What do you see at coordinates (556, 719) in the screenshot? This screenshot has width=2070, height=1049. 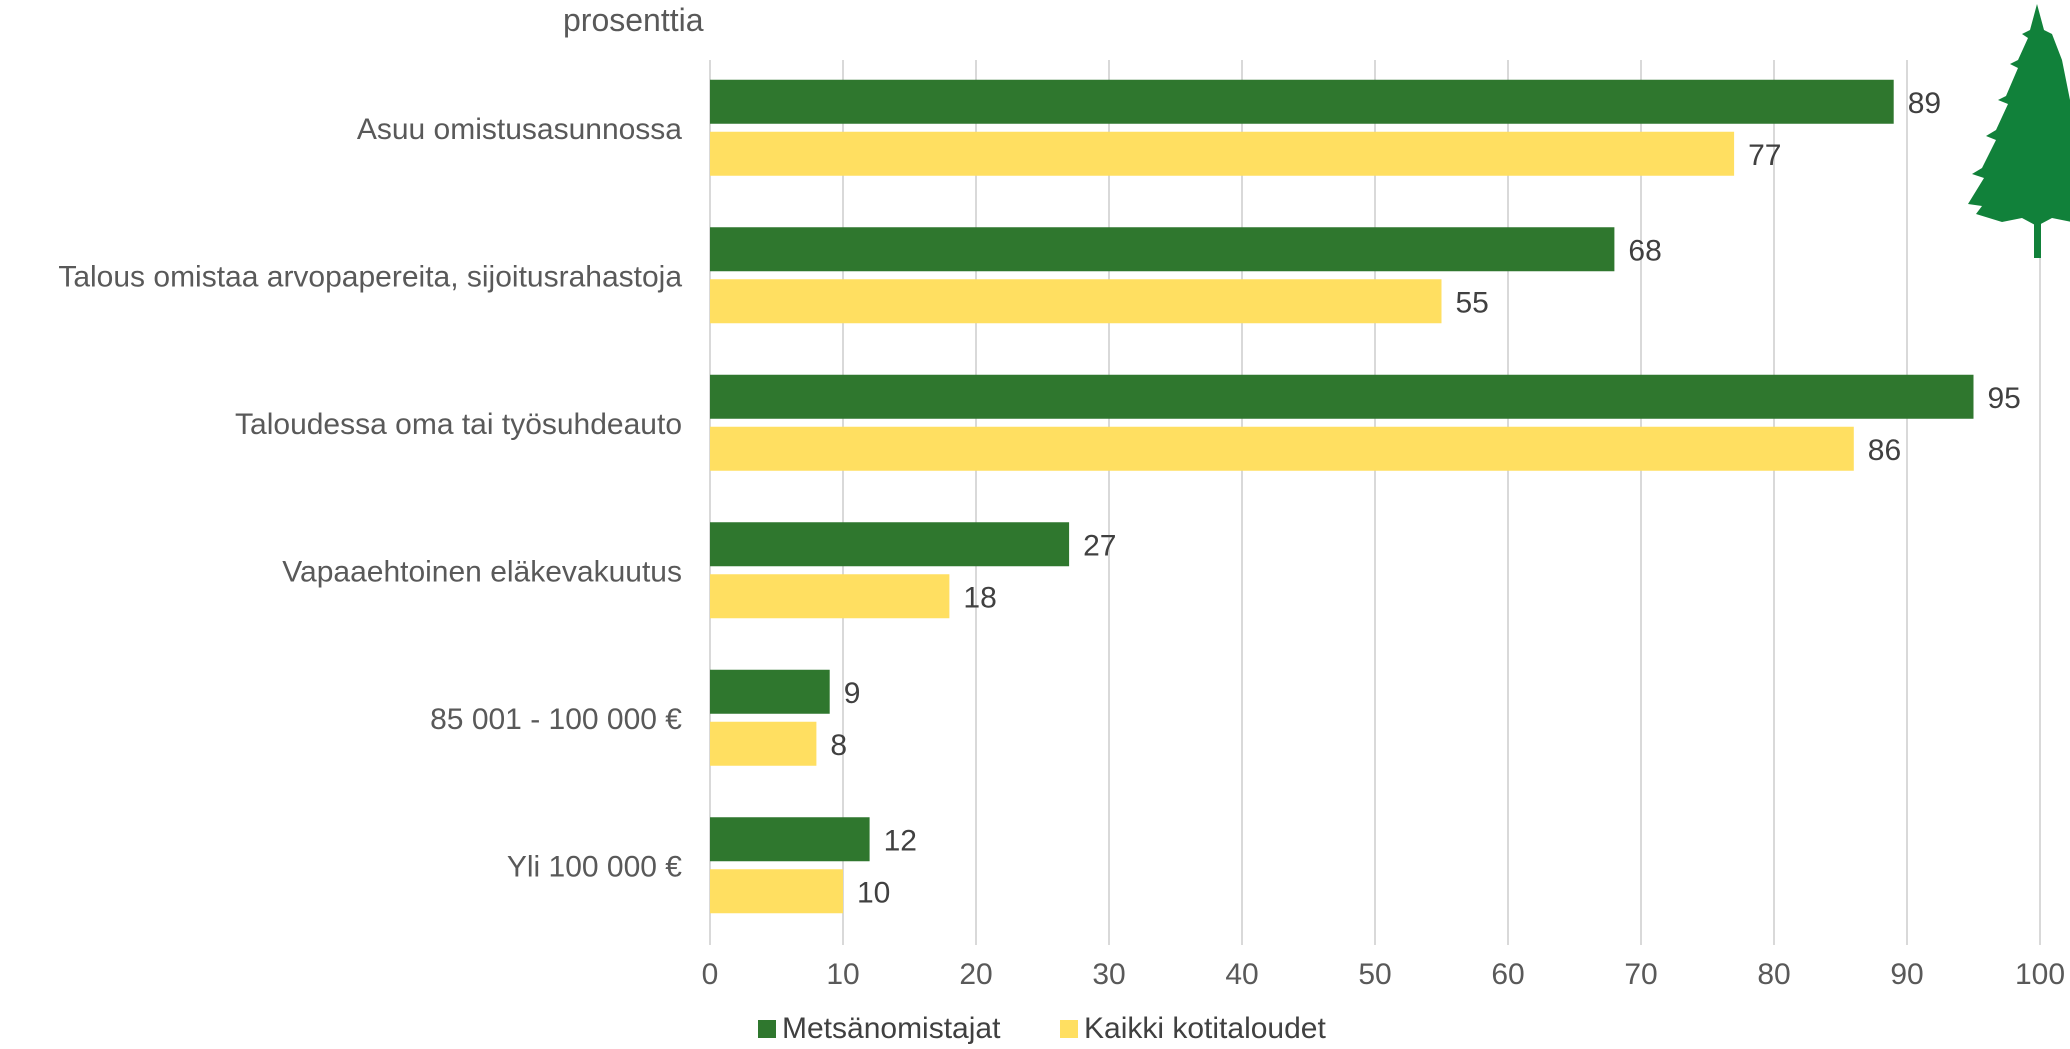 I see `category-label: 85 001 - 100 000 €` at bounding box center [556, 719].